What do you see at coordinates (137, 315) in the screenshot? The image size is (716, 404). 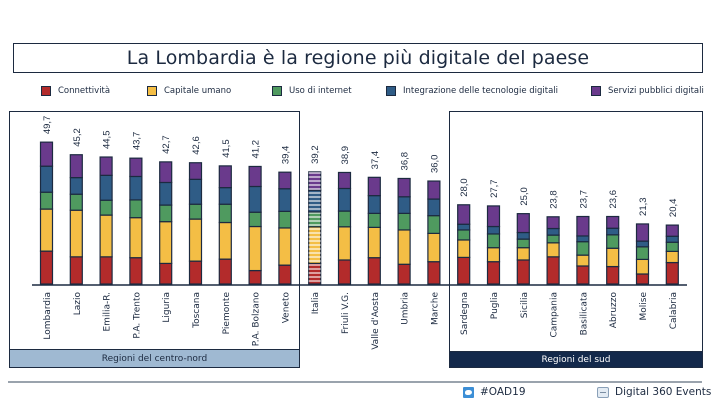 I see `category-label-p-a-trento: P.A. Trento` at bounding box center [137, 315].